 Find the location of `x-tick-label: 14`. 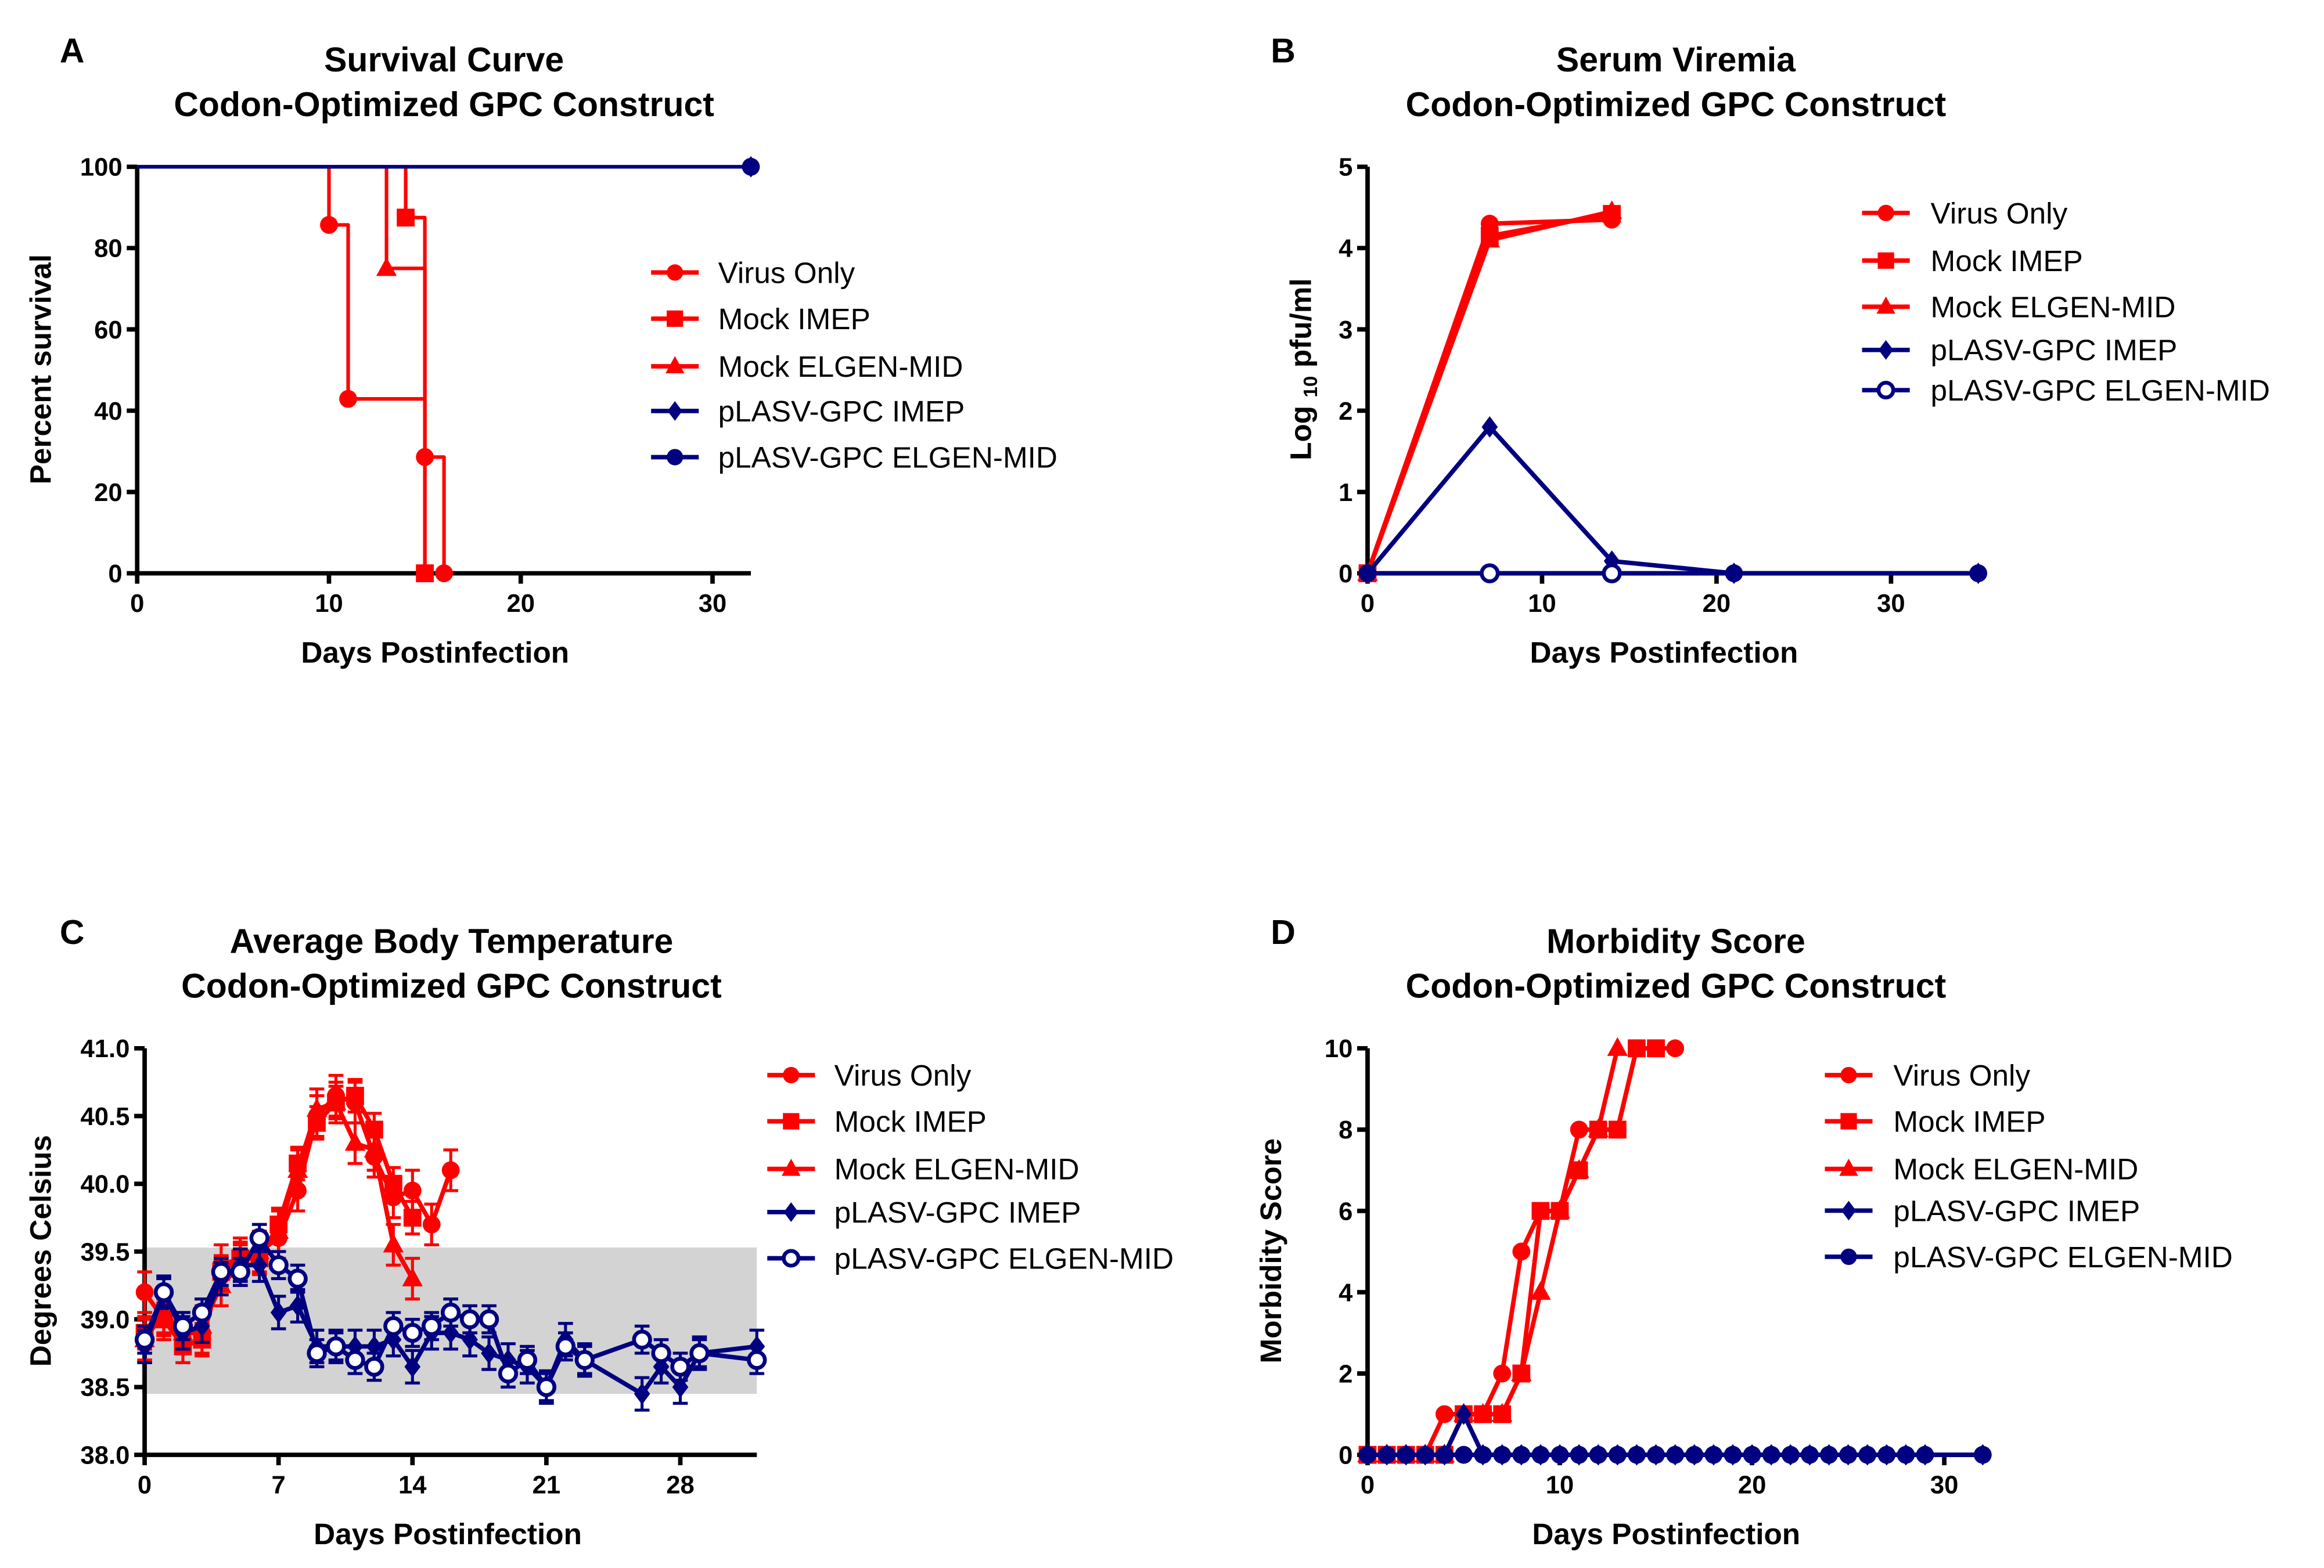

x-tick-label: 14 is located at coordinates (412, 1485).